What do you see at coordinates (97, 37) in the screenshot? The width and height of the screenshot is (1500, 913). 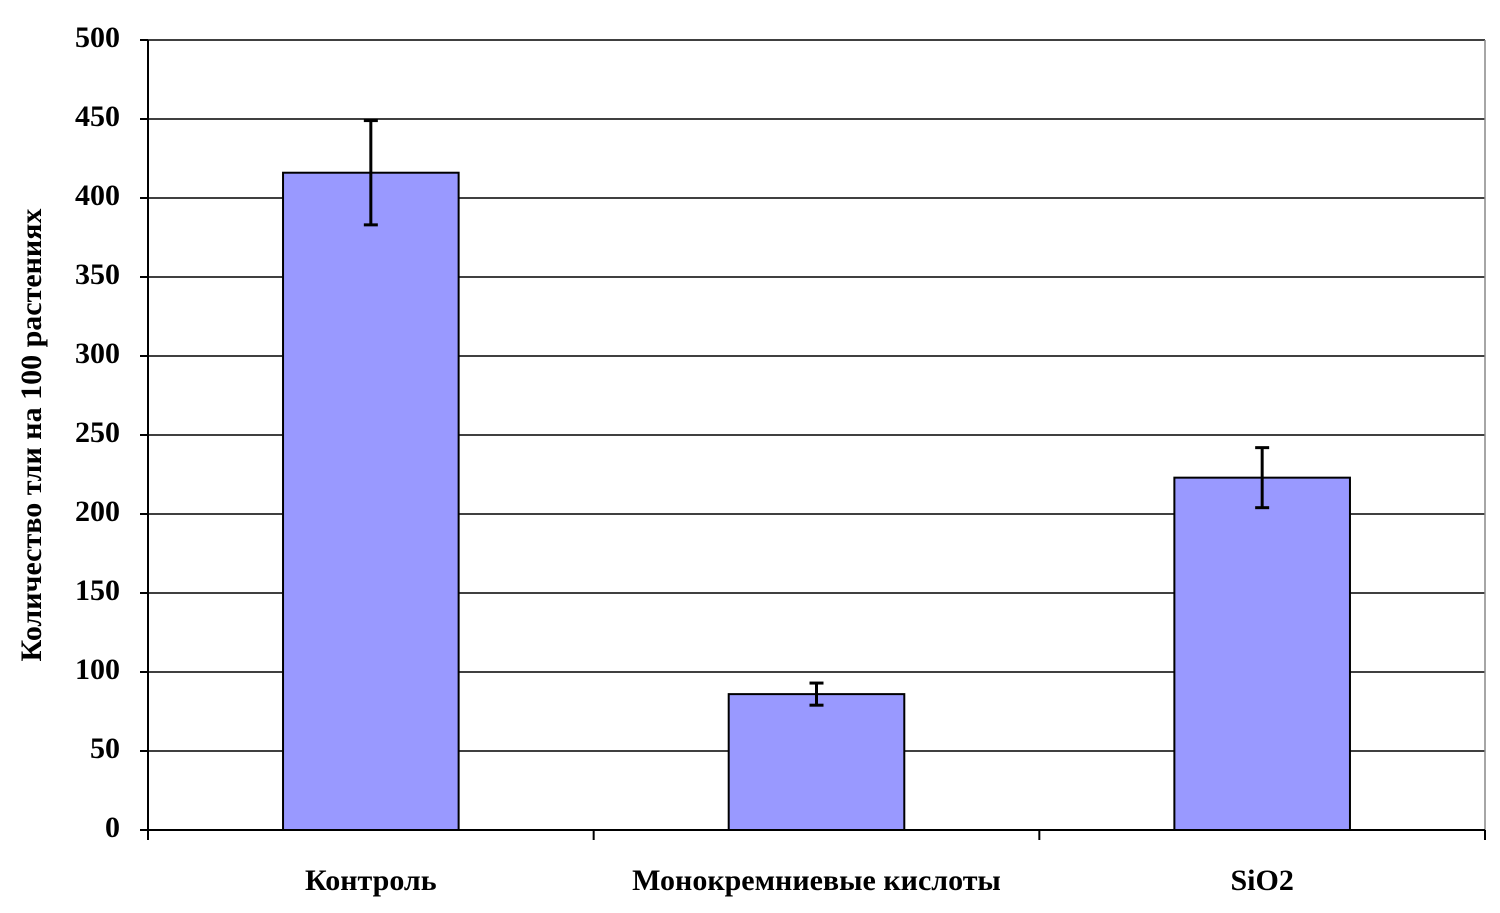 I see `y-tick-label: 500` at bounding box center [97, 37].